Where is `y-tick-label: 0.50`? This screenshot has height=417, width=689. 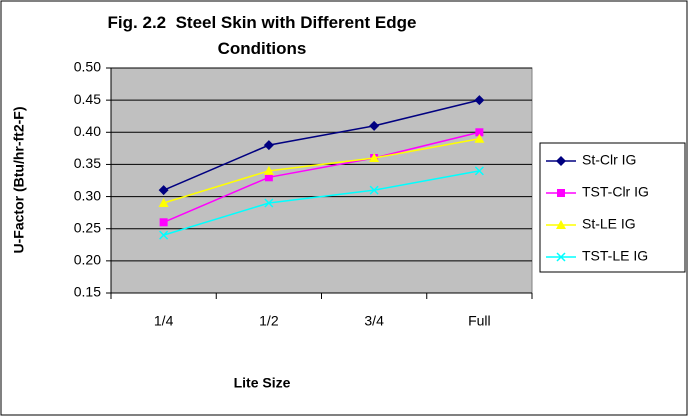 y-tick-label: 0.50 is located at coordinates (87, 67).